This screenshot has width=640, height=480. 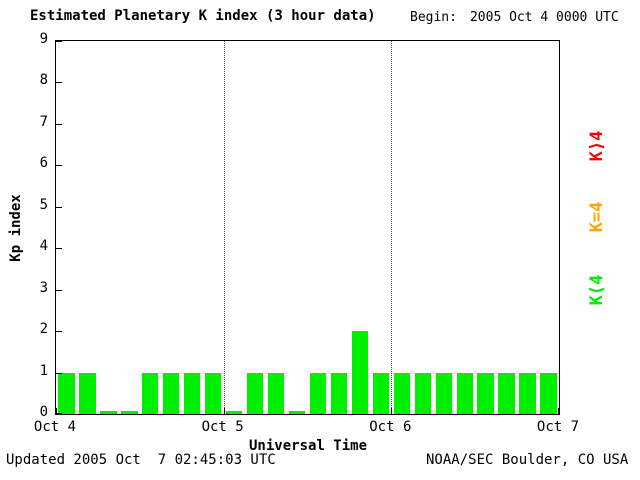 What do you see at coordinates (43, 246) in the screenshot?
I see `y-tick-label: 4` at bounding box center [43, 246].